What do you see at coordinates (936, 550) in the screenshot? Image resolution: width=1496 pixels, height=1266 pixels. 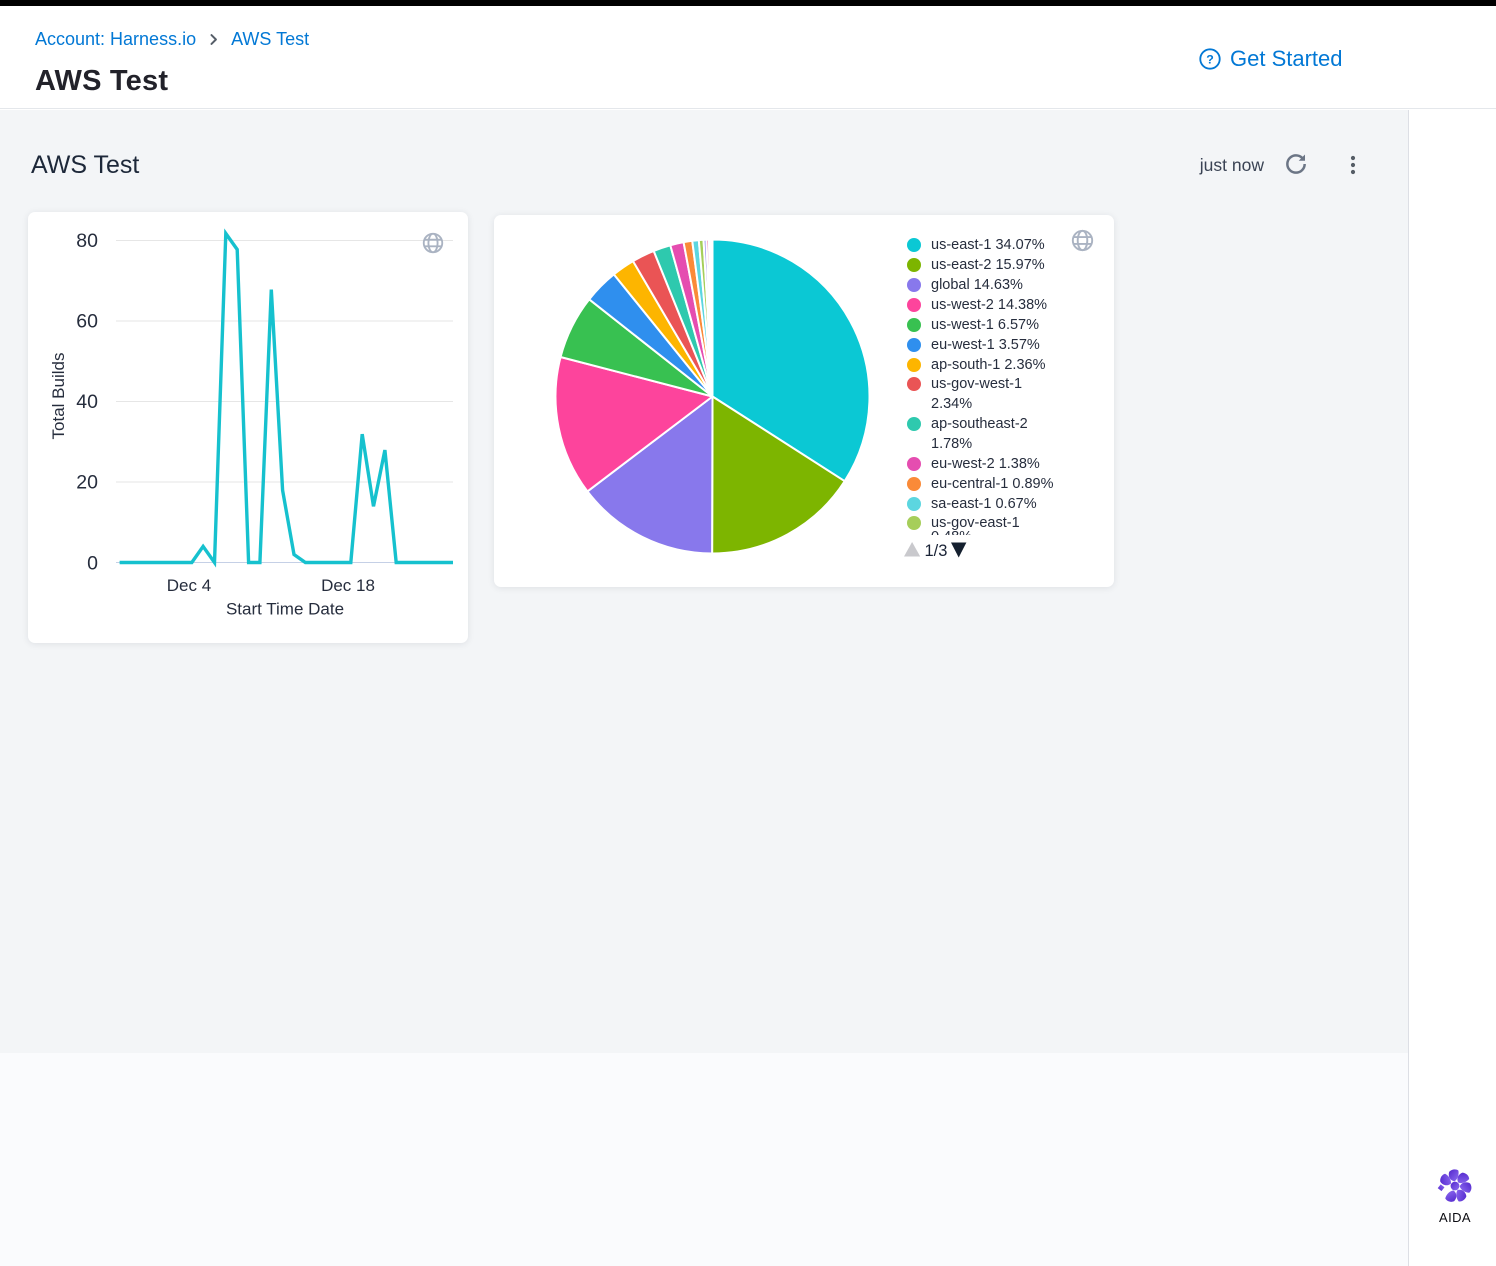 I see `svg-text: 1/3` at bounding box center [936, 550].